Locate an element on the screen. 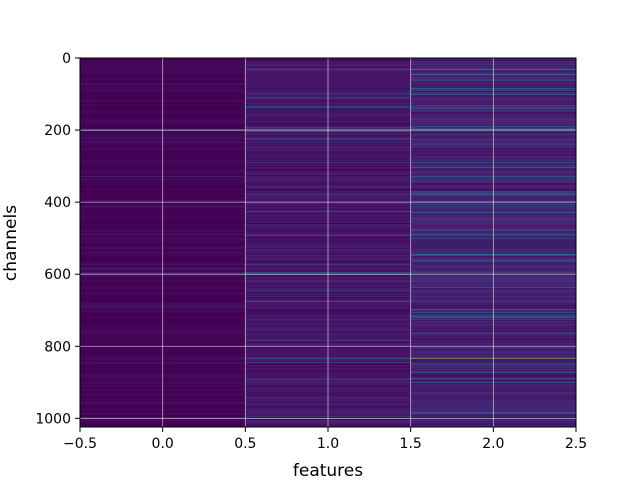 The width and height of the screenshot is (640, 480). y-tick-label: 400 is located at coordinates (57, 203).